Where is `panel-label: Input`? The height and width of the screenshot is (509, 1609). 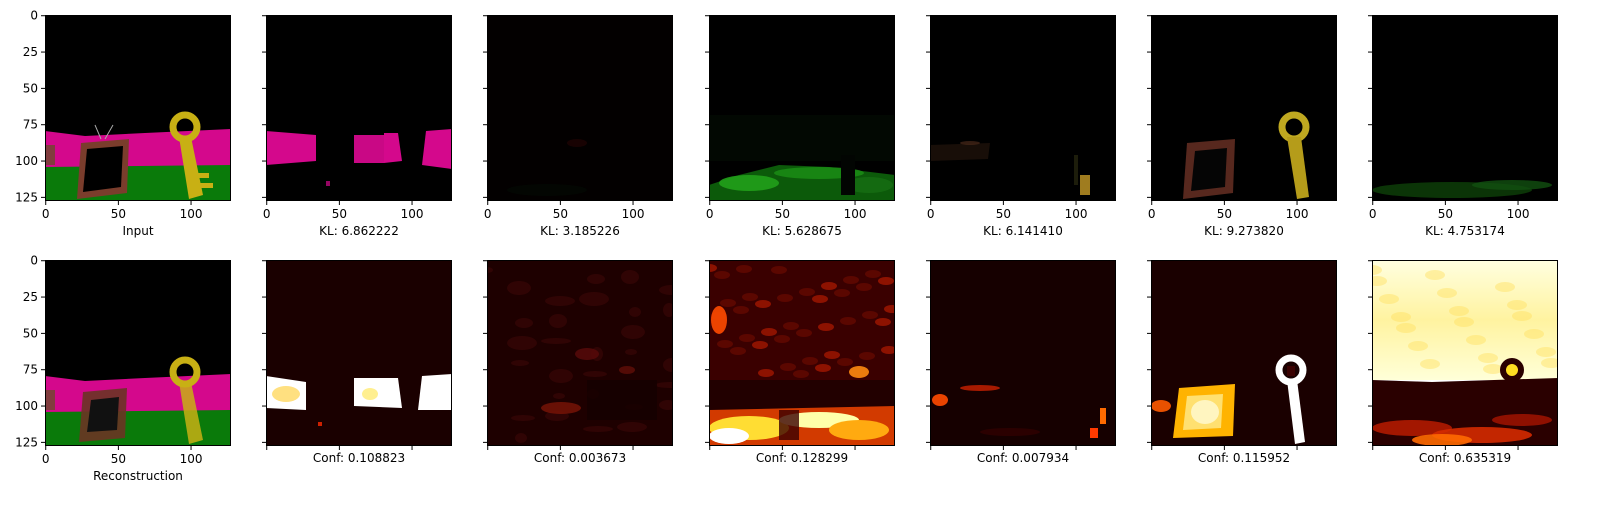 panel-label: Input is located at coordinates (137, 231).